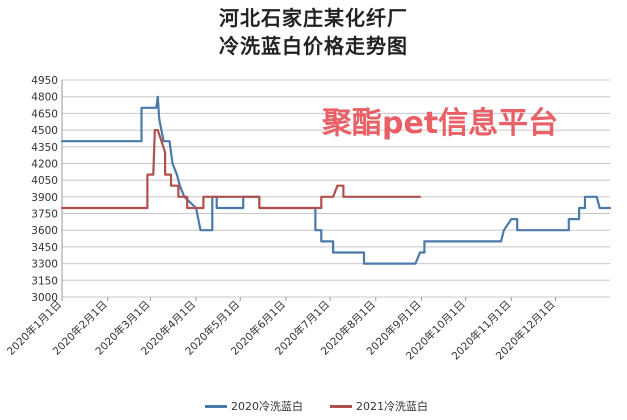 This screenshot has height=420, width=627. I want to click on y-tick-label: 3000, so click(44, 298).